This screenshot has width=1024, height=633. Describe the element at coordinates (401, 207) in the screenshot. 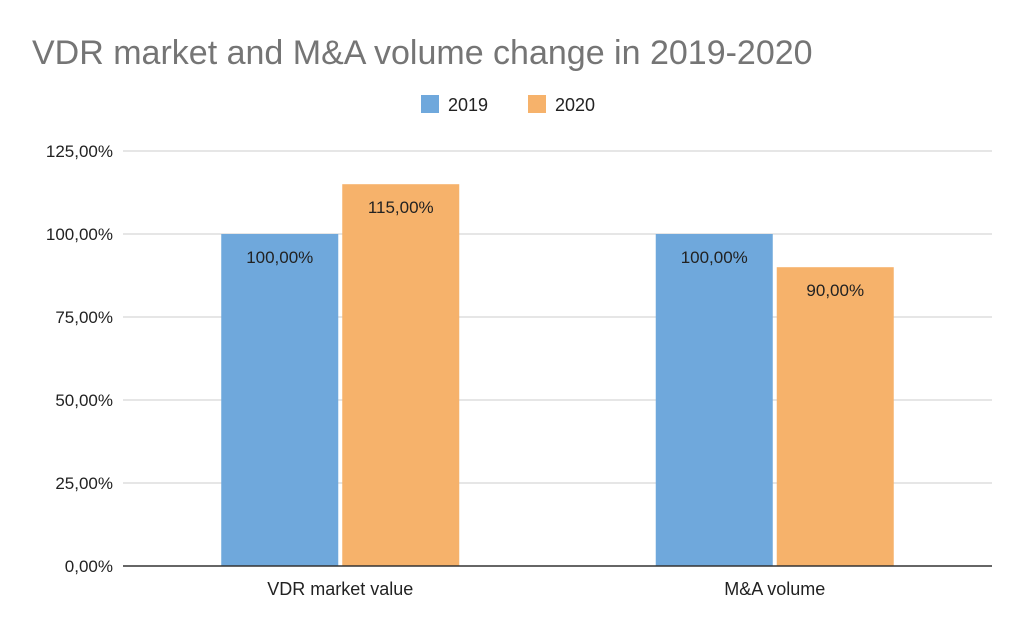

I see `data-label: 115,00%` at that location.